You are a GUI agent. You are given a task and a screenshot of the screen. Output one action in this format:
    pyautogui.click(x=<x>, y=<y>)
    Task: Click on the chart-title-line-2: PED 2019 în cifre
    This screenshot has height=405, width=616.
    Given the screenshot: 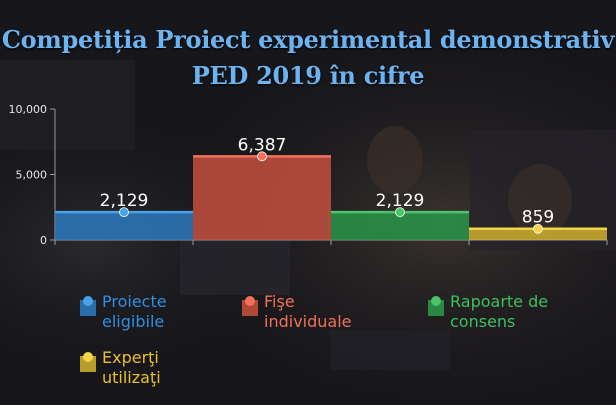 What is the action you would take?
    pyautogui.click(x=308, y=75)
    